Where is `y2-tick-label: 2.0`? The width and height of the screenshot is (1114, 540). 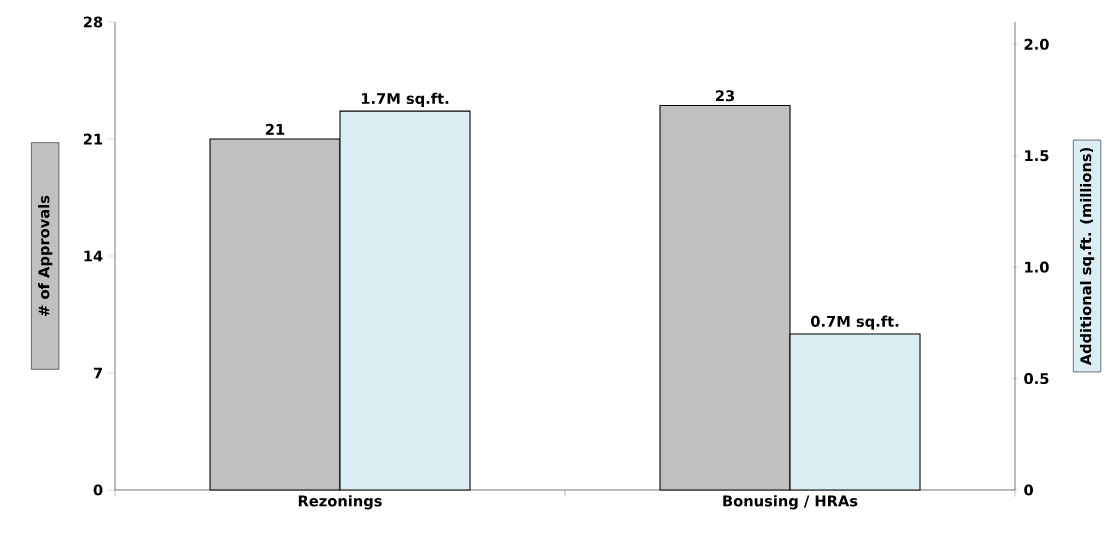
y2-tick-label: 2.0 is located at coordinates (1036, 44).